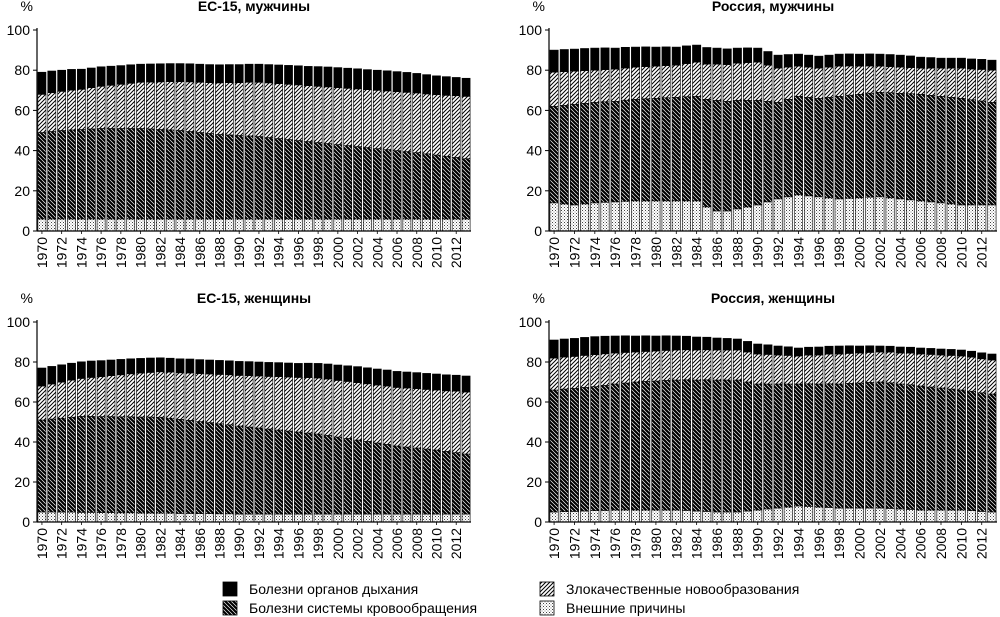  I want to click on bar-segment-canc-2013, so click(466, 423).